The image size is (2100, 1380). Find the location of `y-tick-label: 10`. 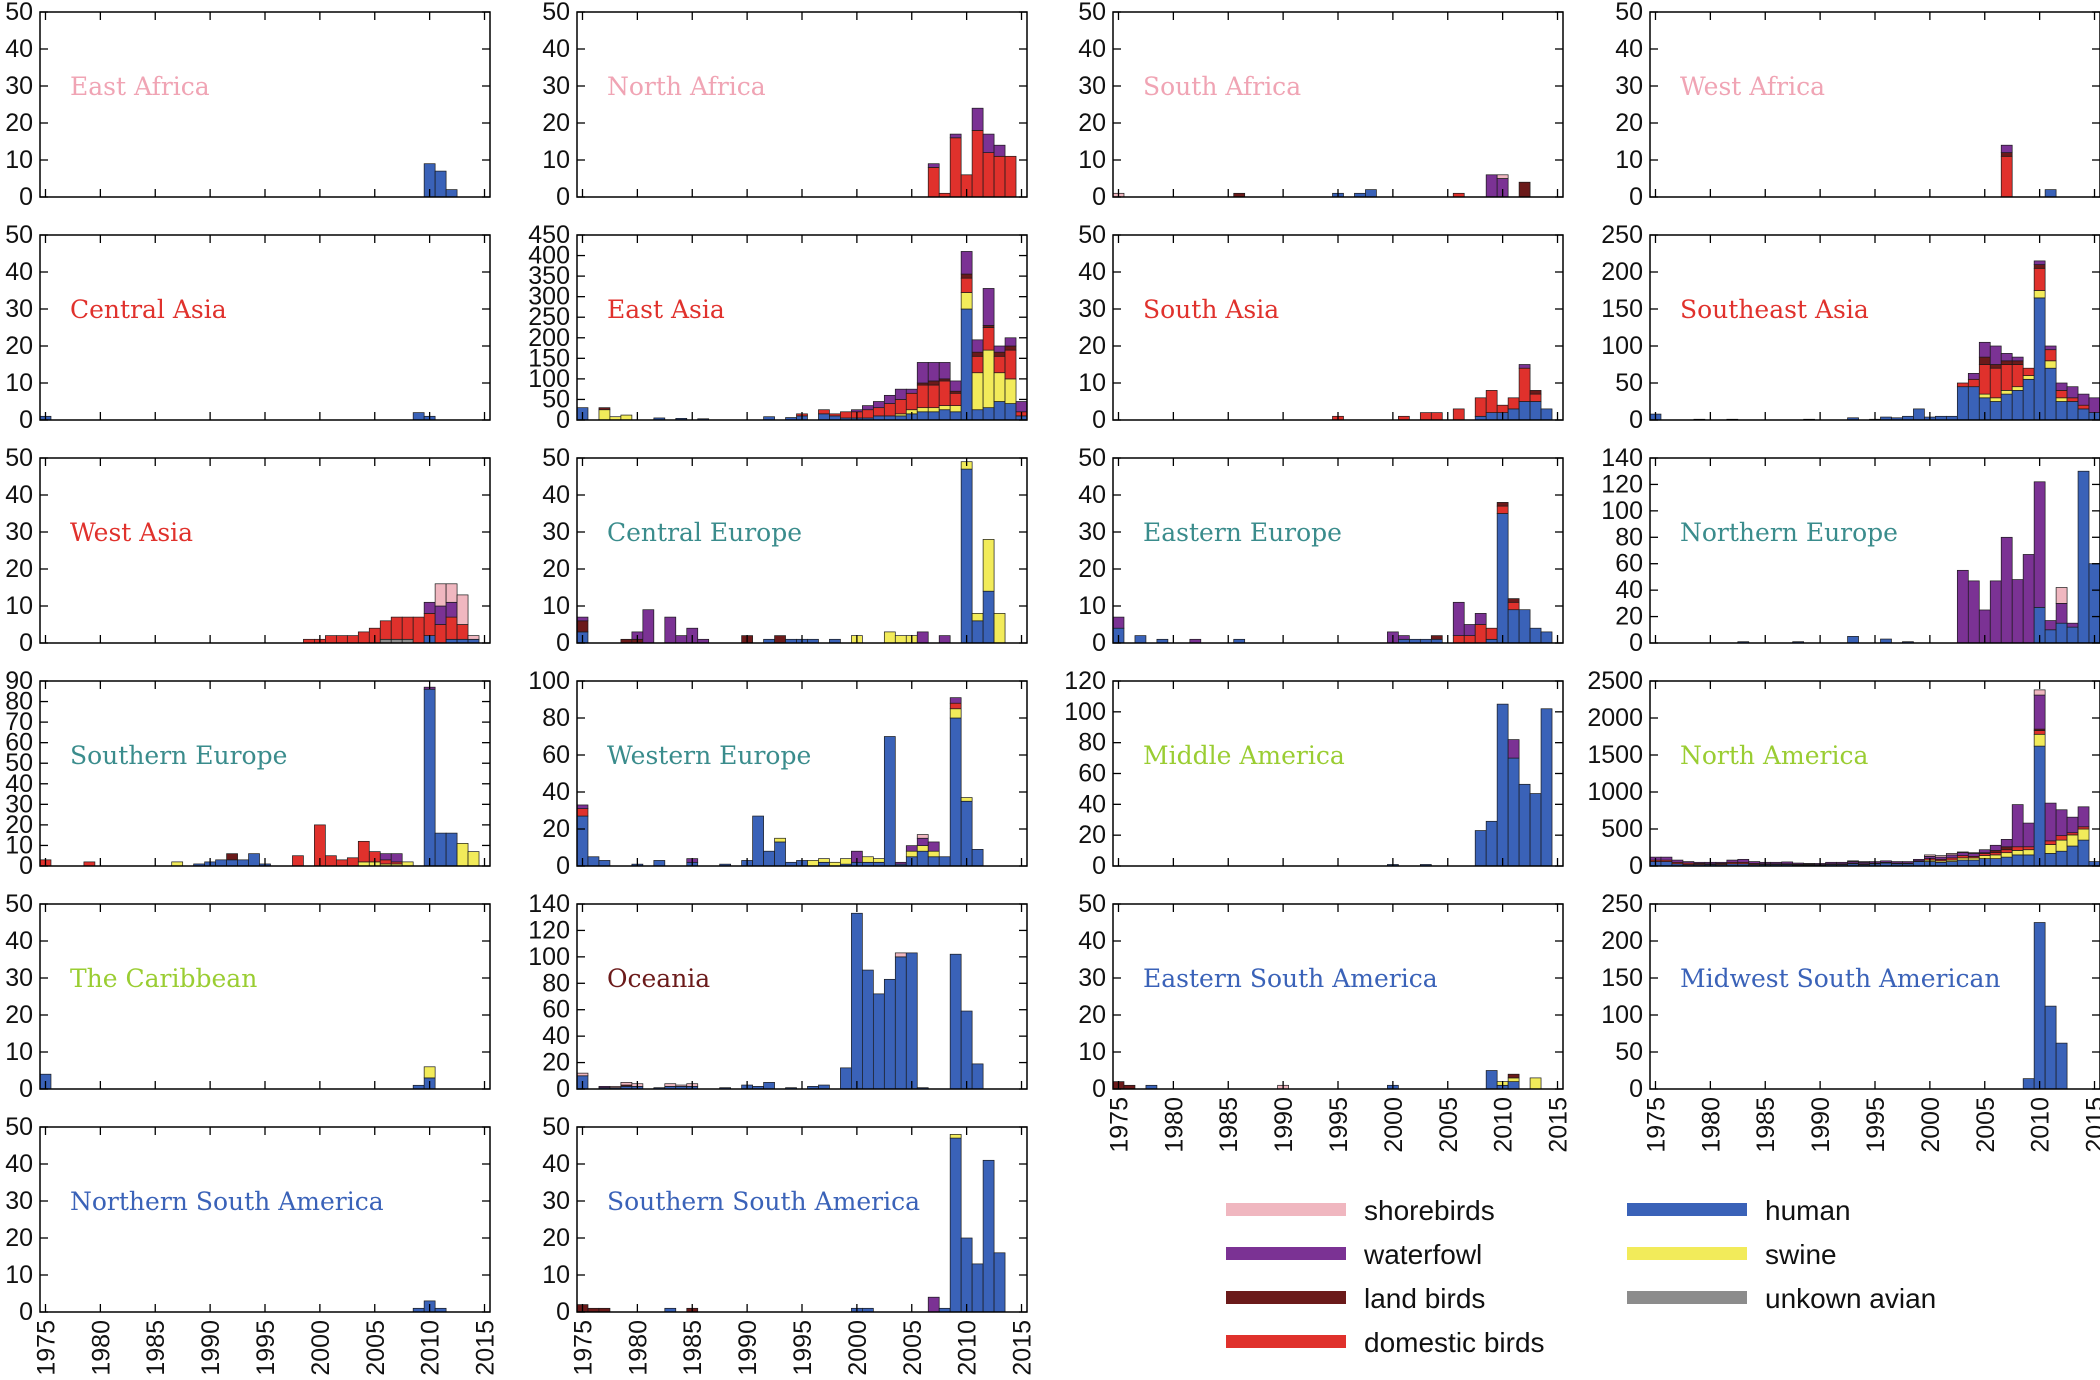

y-tick-label: 10 is located at coordinates (19, 160).